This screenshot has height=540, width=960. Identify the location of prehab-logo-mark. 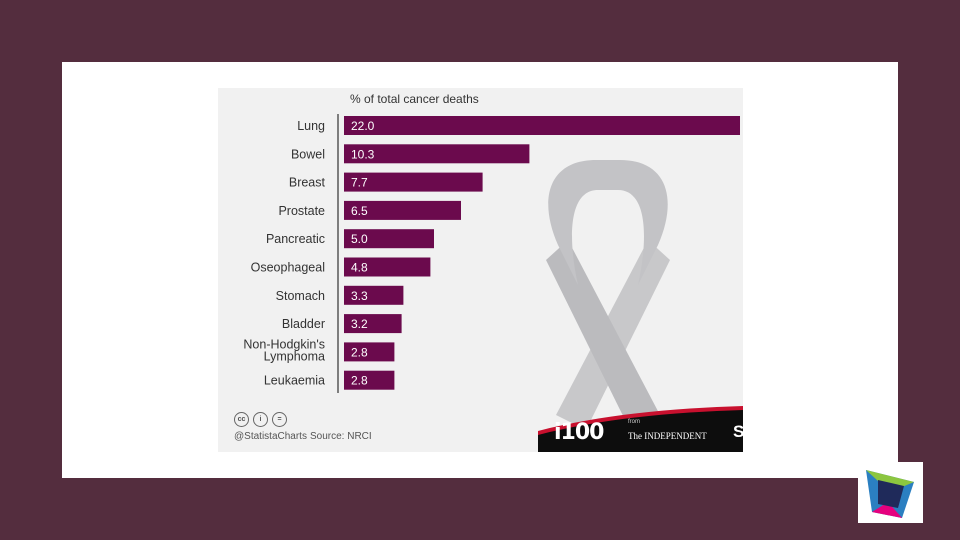
(890, 494).